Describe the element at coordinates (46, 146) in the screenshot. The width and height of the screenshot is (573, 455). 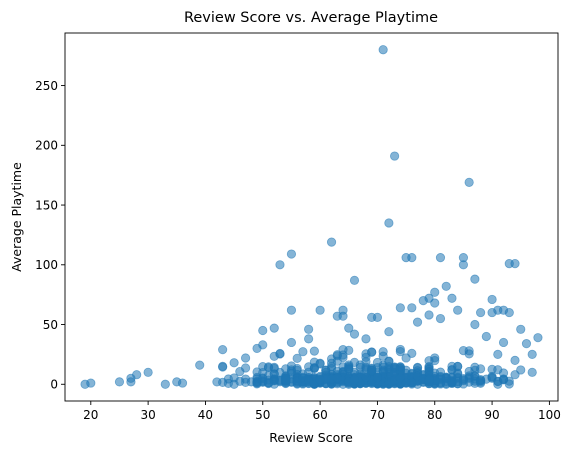
I see `y-tick-label: 200` at that location.